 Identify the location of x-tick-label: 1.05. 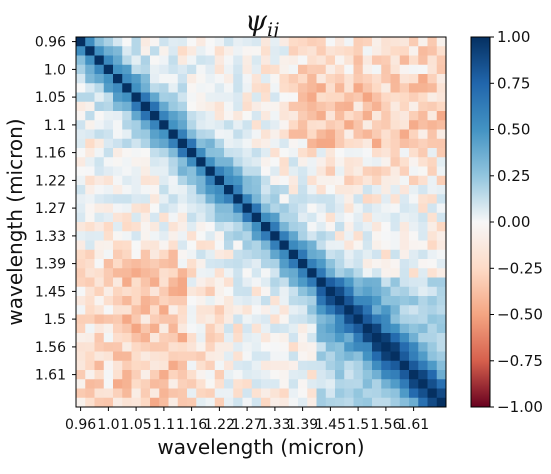
(136, 425).